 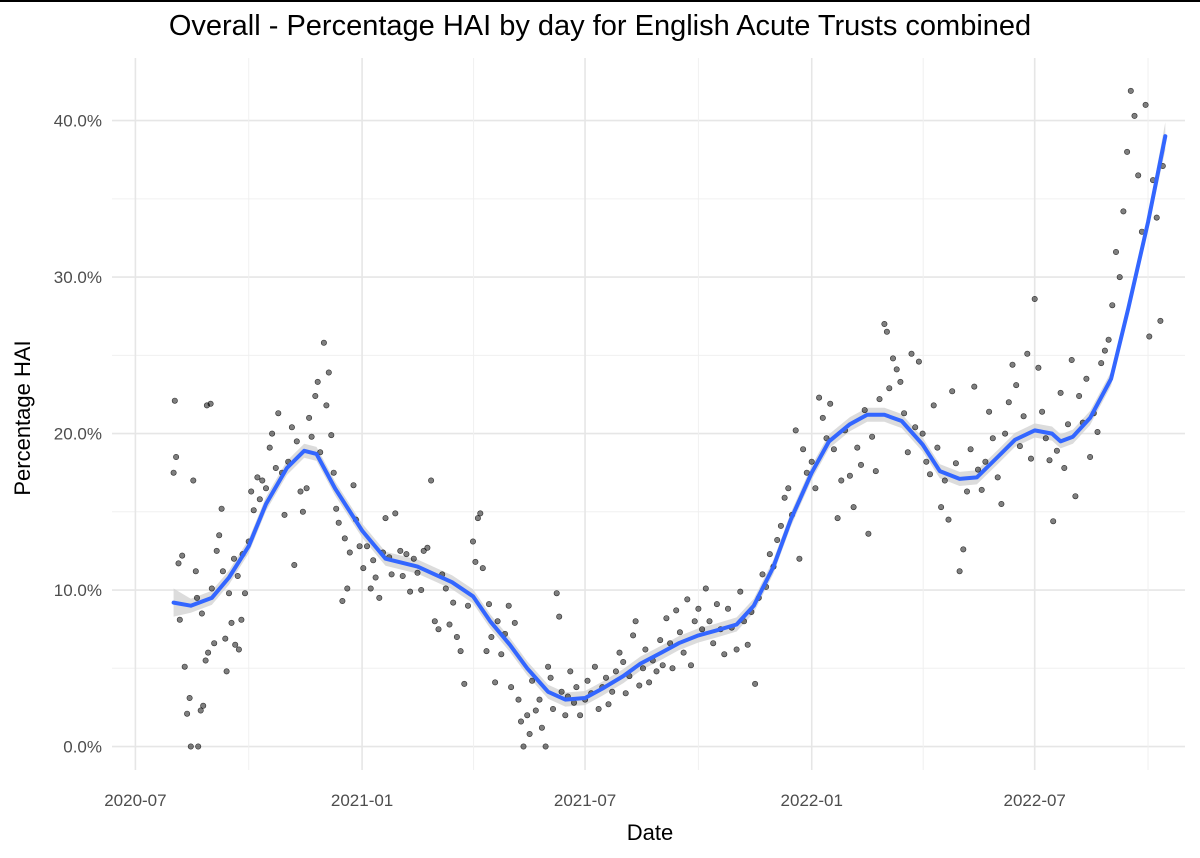 What do you see at coordinates (22, 417) in the screenshot?
I see `y-axis-label: Percentage HAI` at bounding box center [22, 417].